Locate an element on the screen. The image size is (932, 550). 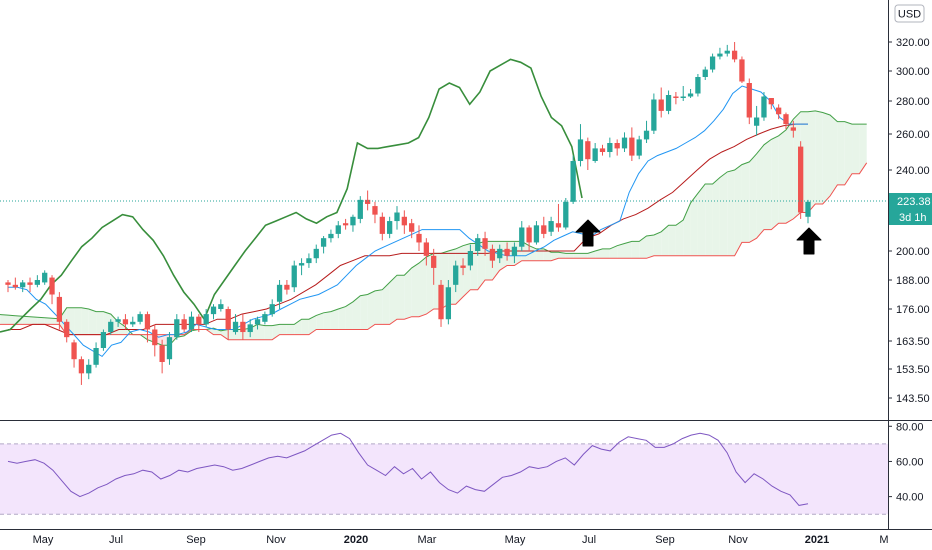
y-tick-label: 260.00 is located at coordinates (913, 135).